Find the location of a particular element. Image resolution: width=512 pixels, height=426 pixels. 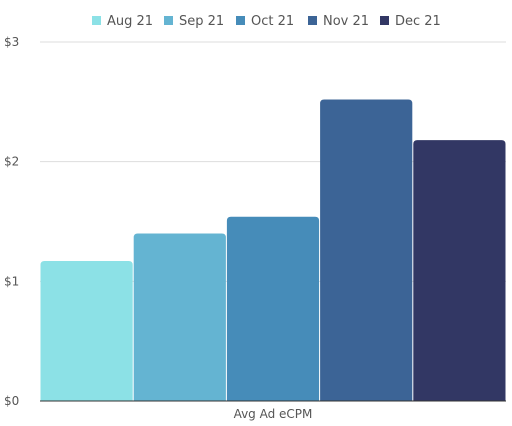

legend-item-nov-21: Nov 21 is located at coordinates (338, 21).